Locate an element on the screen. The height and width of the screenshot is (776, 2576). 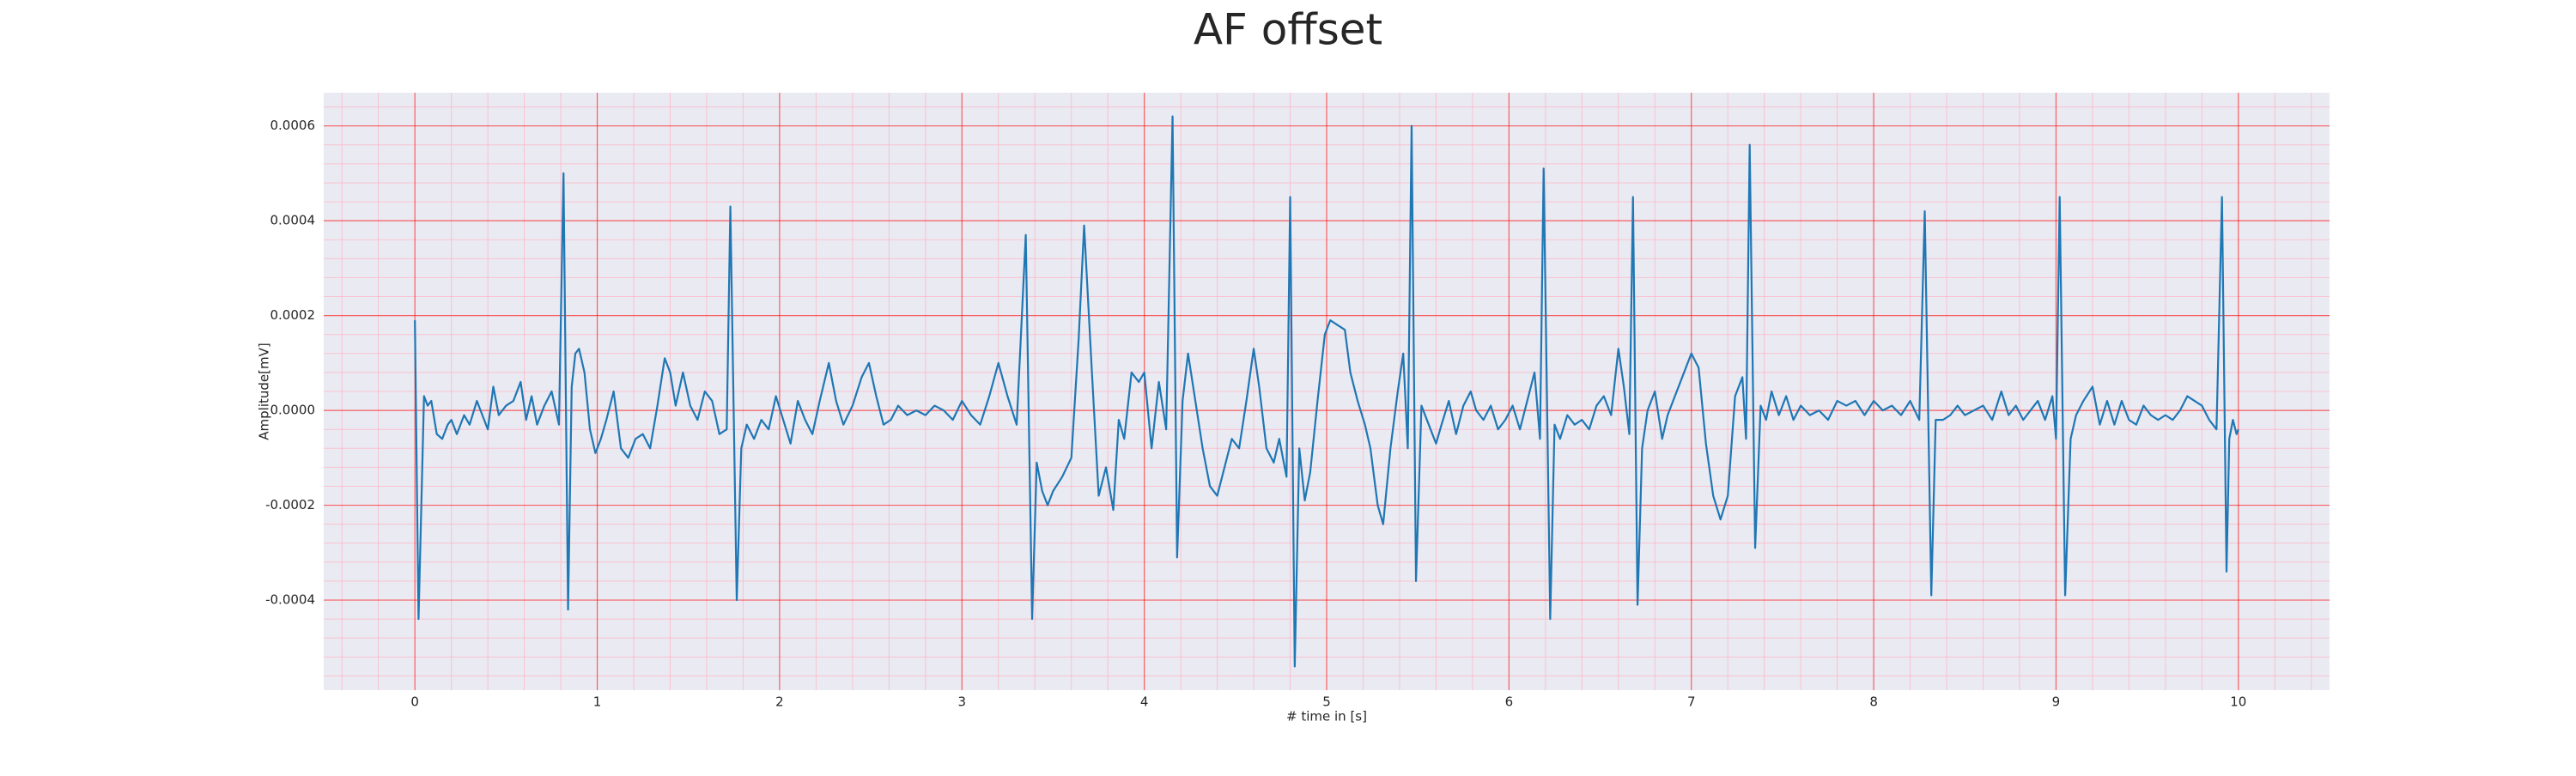
x-tick-label: 9 is located at coordinates (2056, 702).